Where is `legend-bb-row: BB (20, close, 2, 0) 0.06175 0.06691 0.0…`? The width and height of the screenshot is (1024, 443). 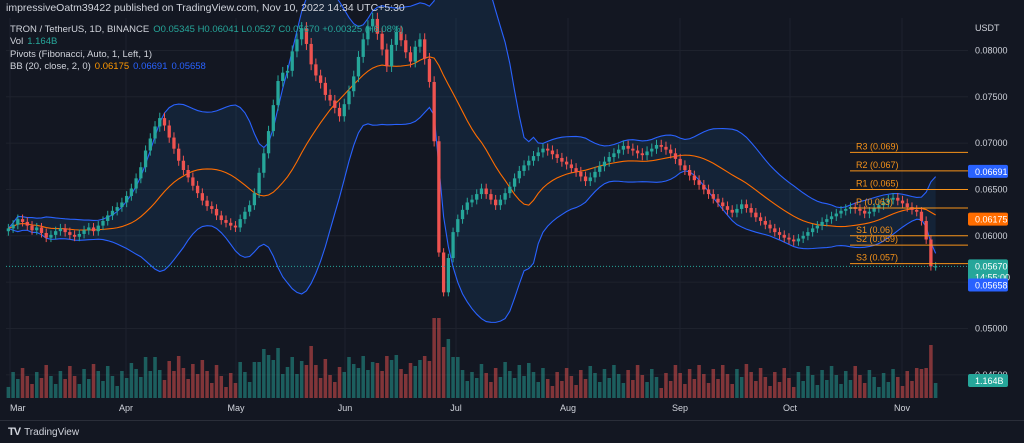
legend-bb-row: BB (20, close, 2, 0) 0.06175 0.06691 0.0… is located at coordinates (207, 67).